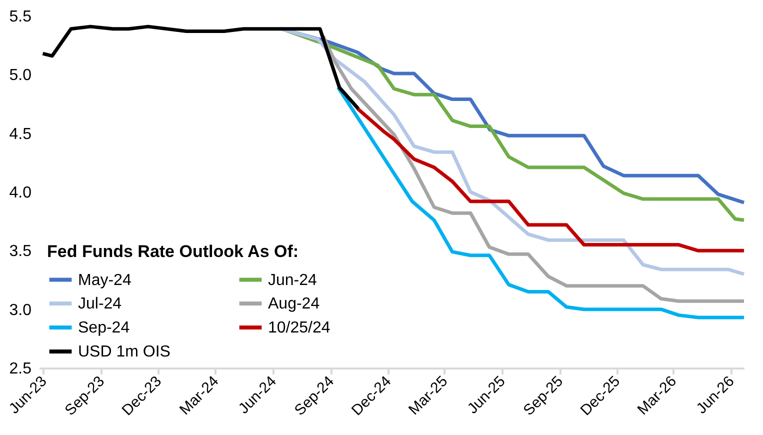 This screenshot has width=763, height=435. What do you see at coordinates (20, 251) in the screenshot?
I see `y-tick-label: 3.5` at bounding box center [20, 251].